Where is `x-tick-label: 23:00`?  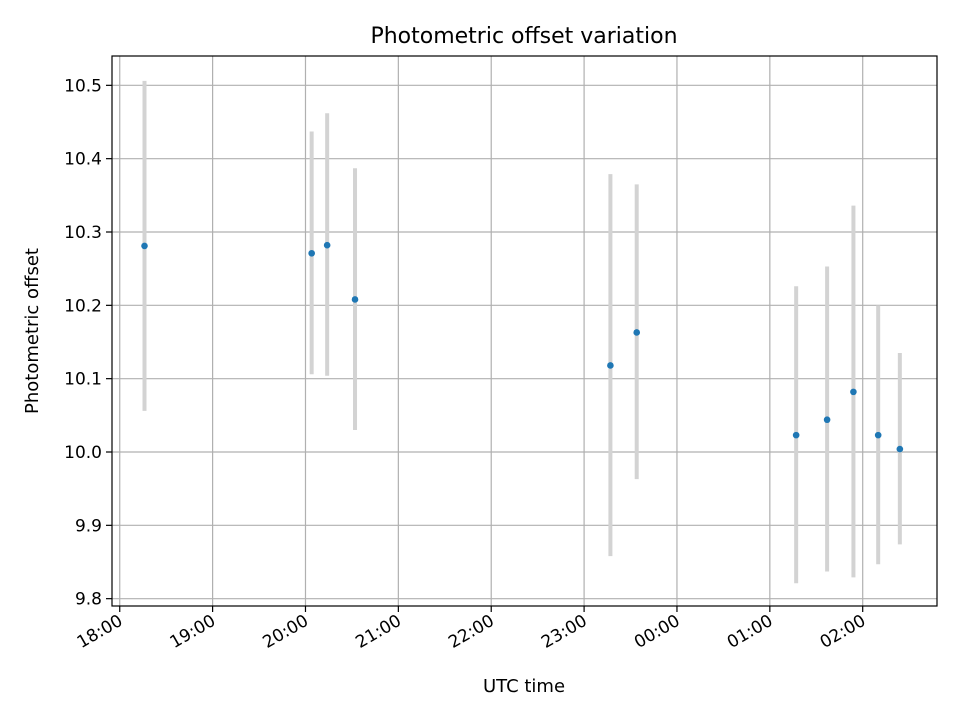
x-tick-label: 23:00 is located at coordinates (564, 632).